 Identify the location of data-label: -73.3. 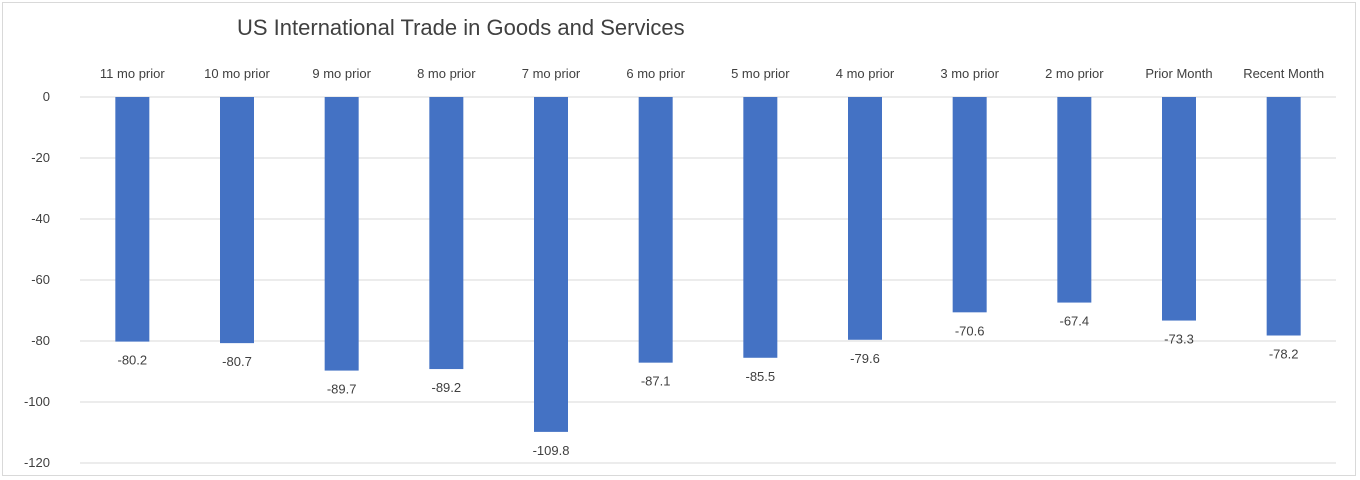
(1179, 339).